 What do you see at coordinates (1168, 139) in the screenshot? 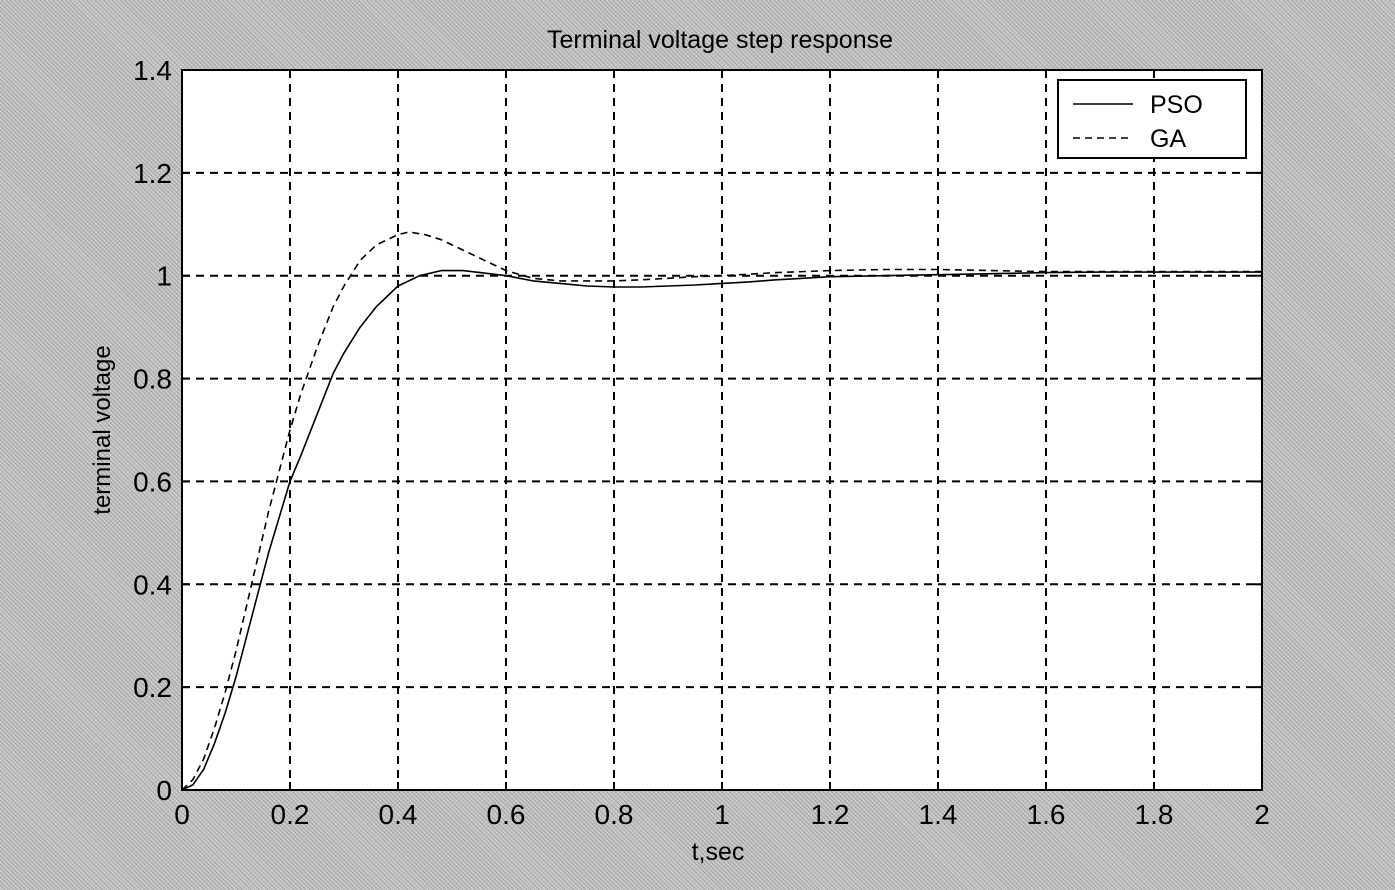
I see `legend-label-ga: GA` at bounding box center [1168, 139].